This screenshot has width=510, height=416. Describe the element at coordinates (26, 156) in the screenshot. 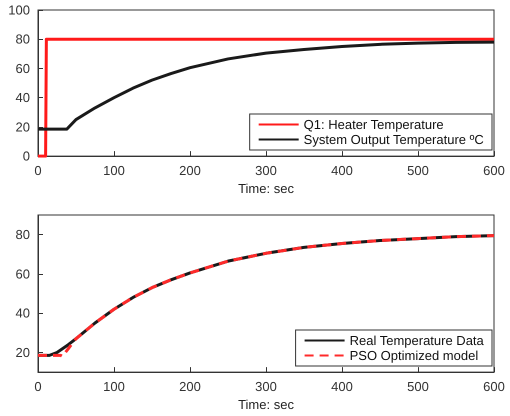

I see `y-tick-label: 0` at that location.